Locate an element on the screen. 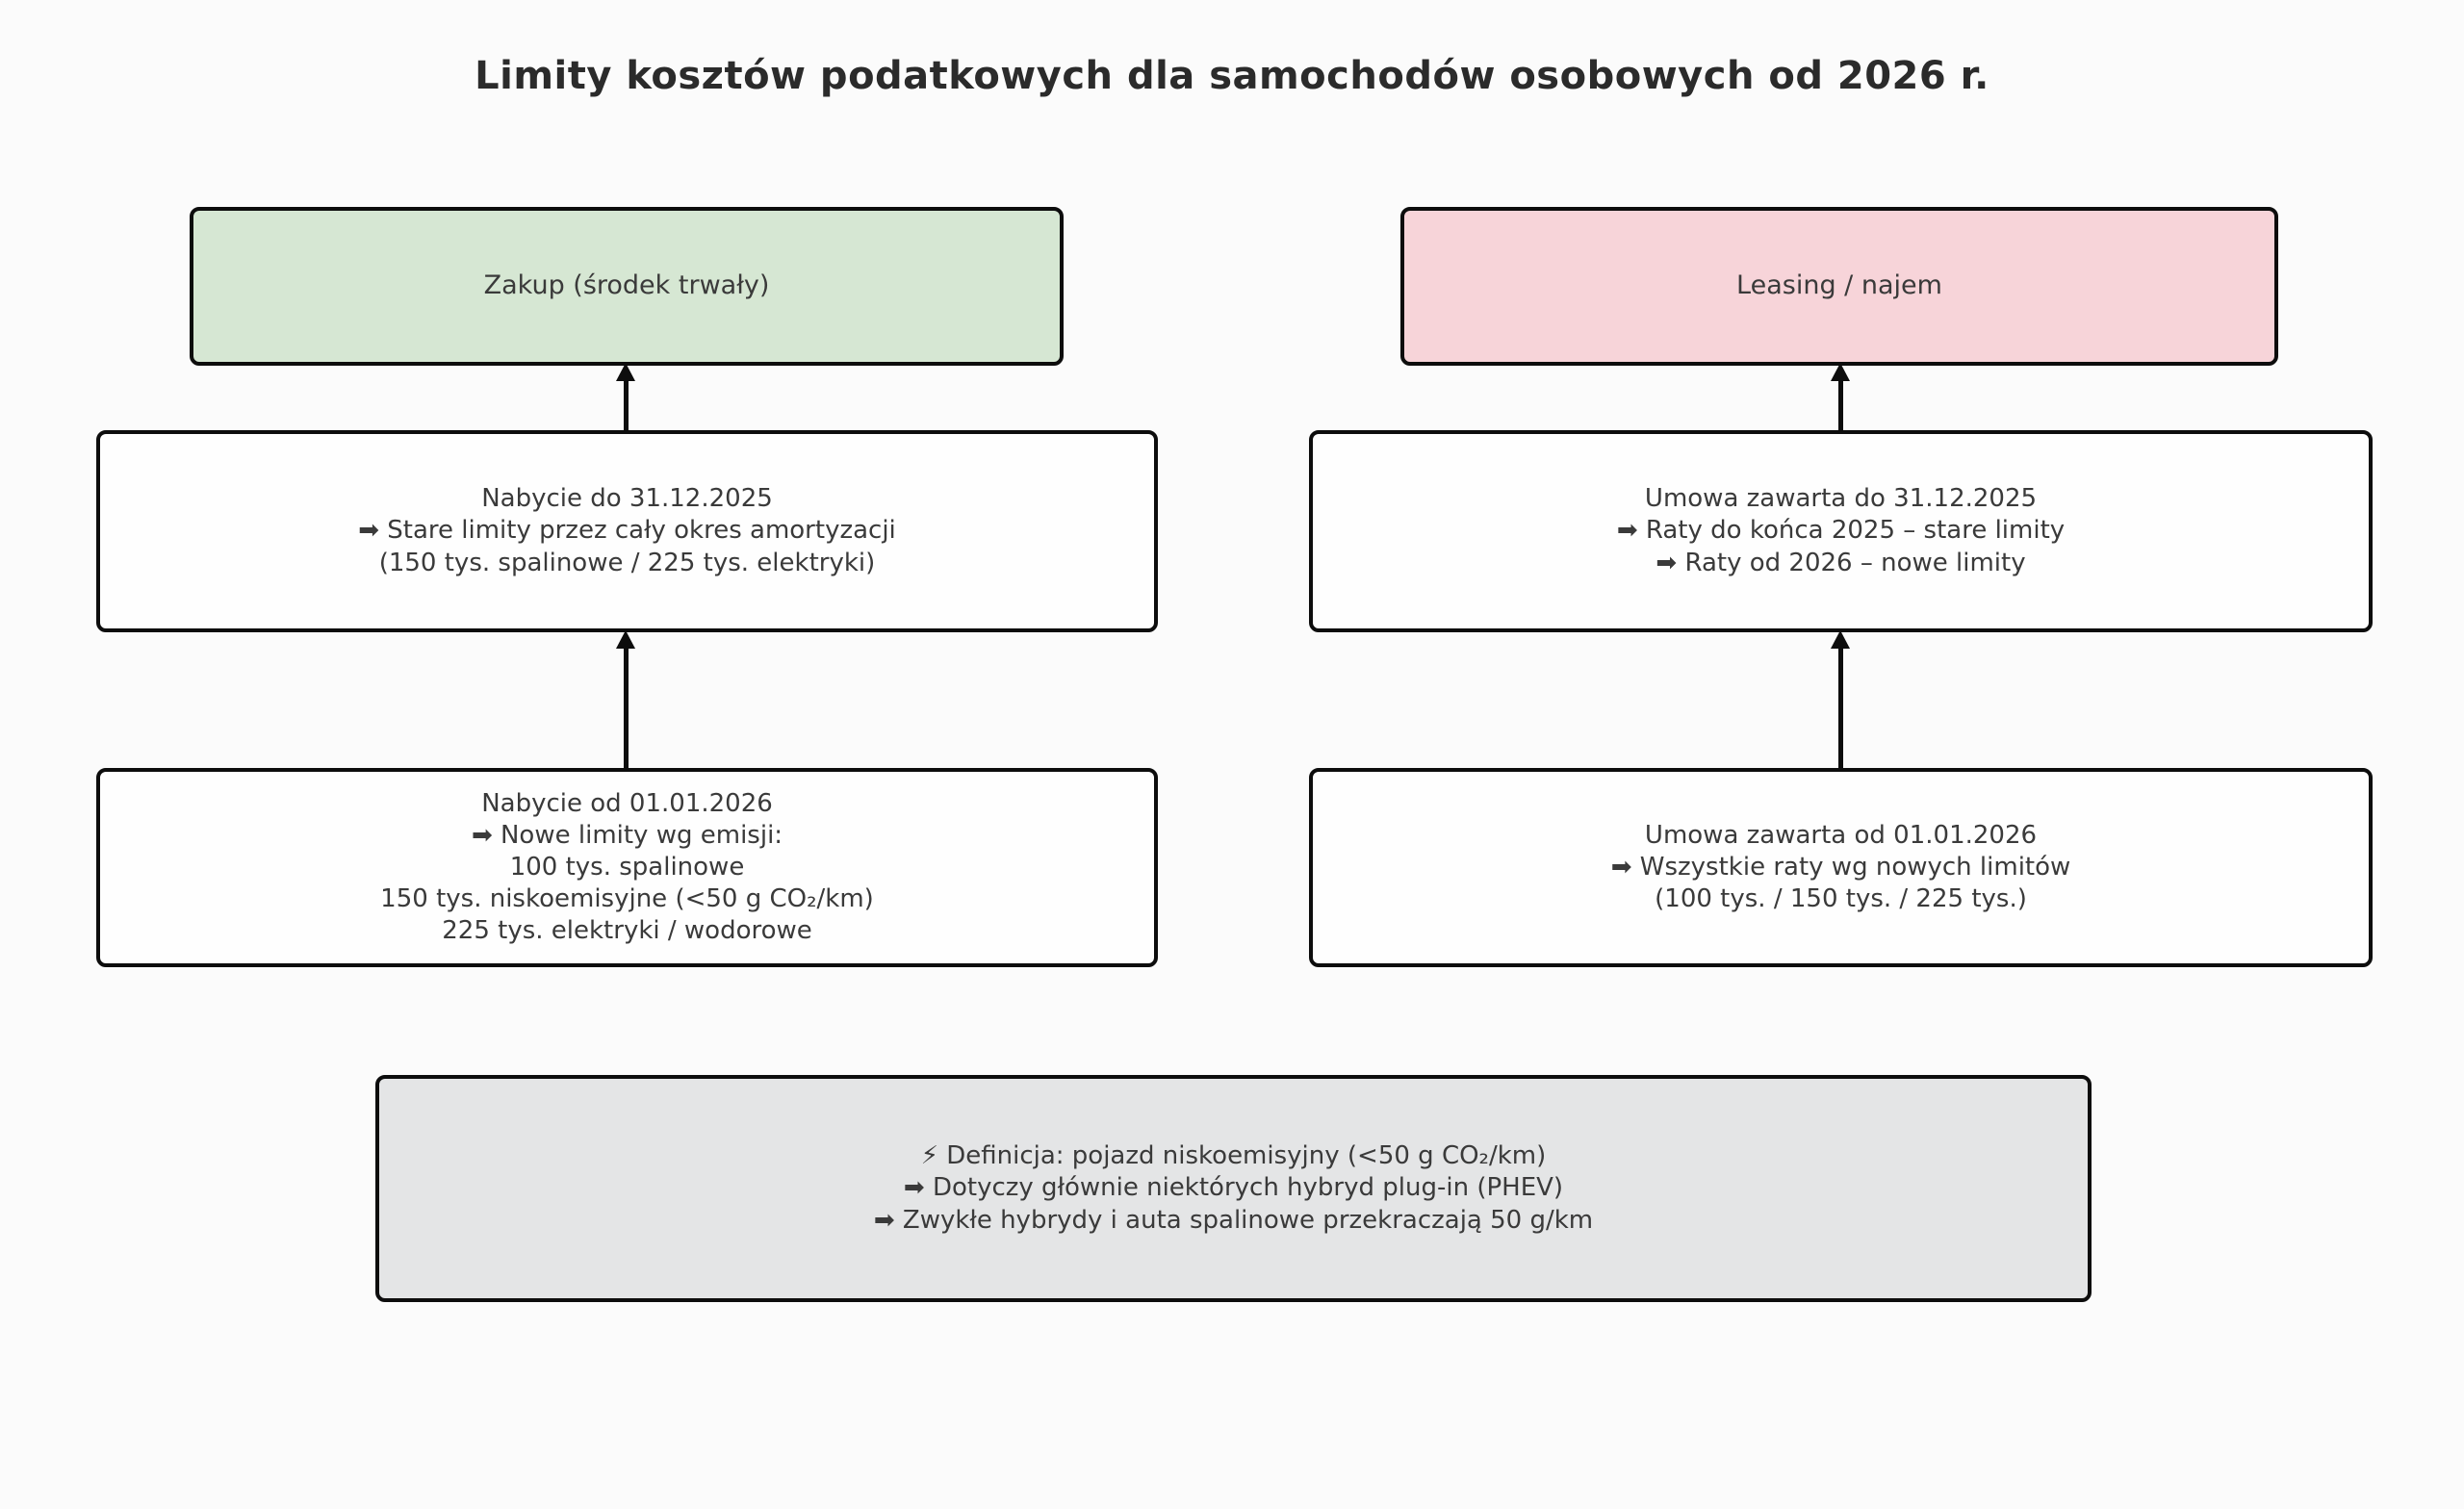 The image size is (2464, 1509). leasing-header-box: Leasing / najem is located at coordinates (1839, 286).